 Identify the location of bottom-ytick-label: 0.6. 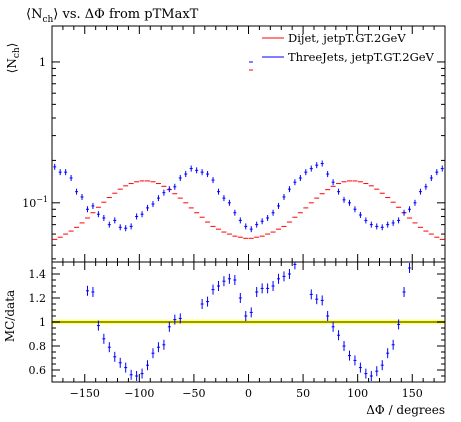
(38, 370).